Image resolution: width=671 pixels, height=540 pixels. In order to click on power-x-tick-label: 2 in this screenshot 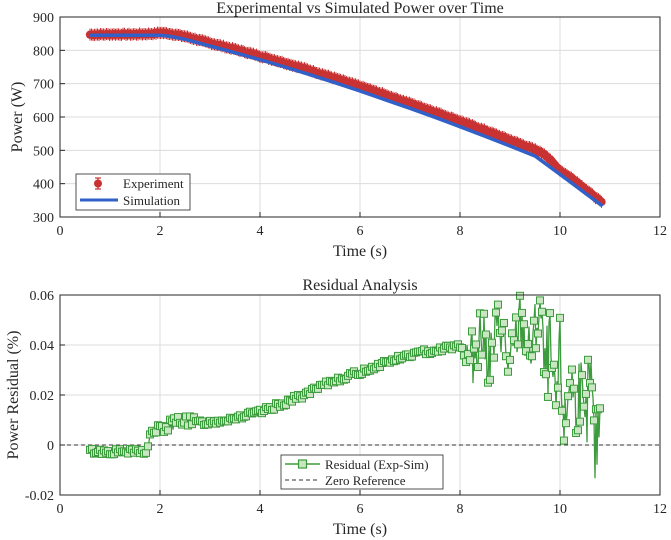, I will do `click(160, 231)`.